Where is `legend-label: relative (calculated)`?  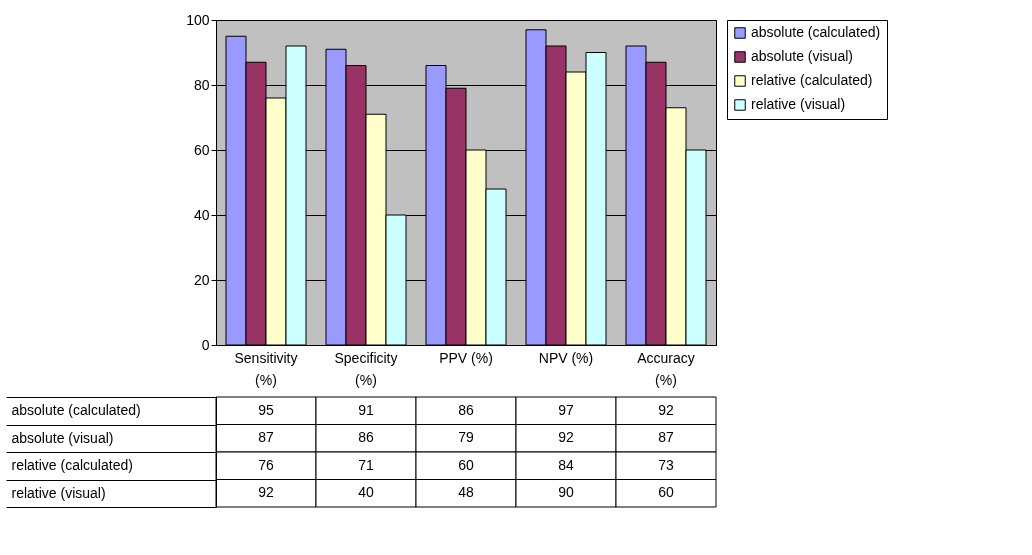
legend-label: relative (calculated) is located at coordinates (812, 80).